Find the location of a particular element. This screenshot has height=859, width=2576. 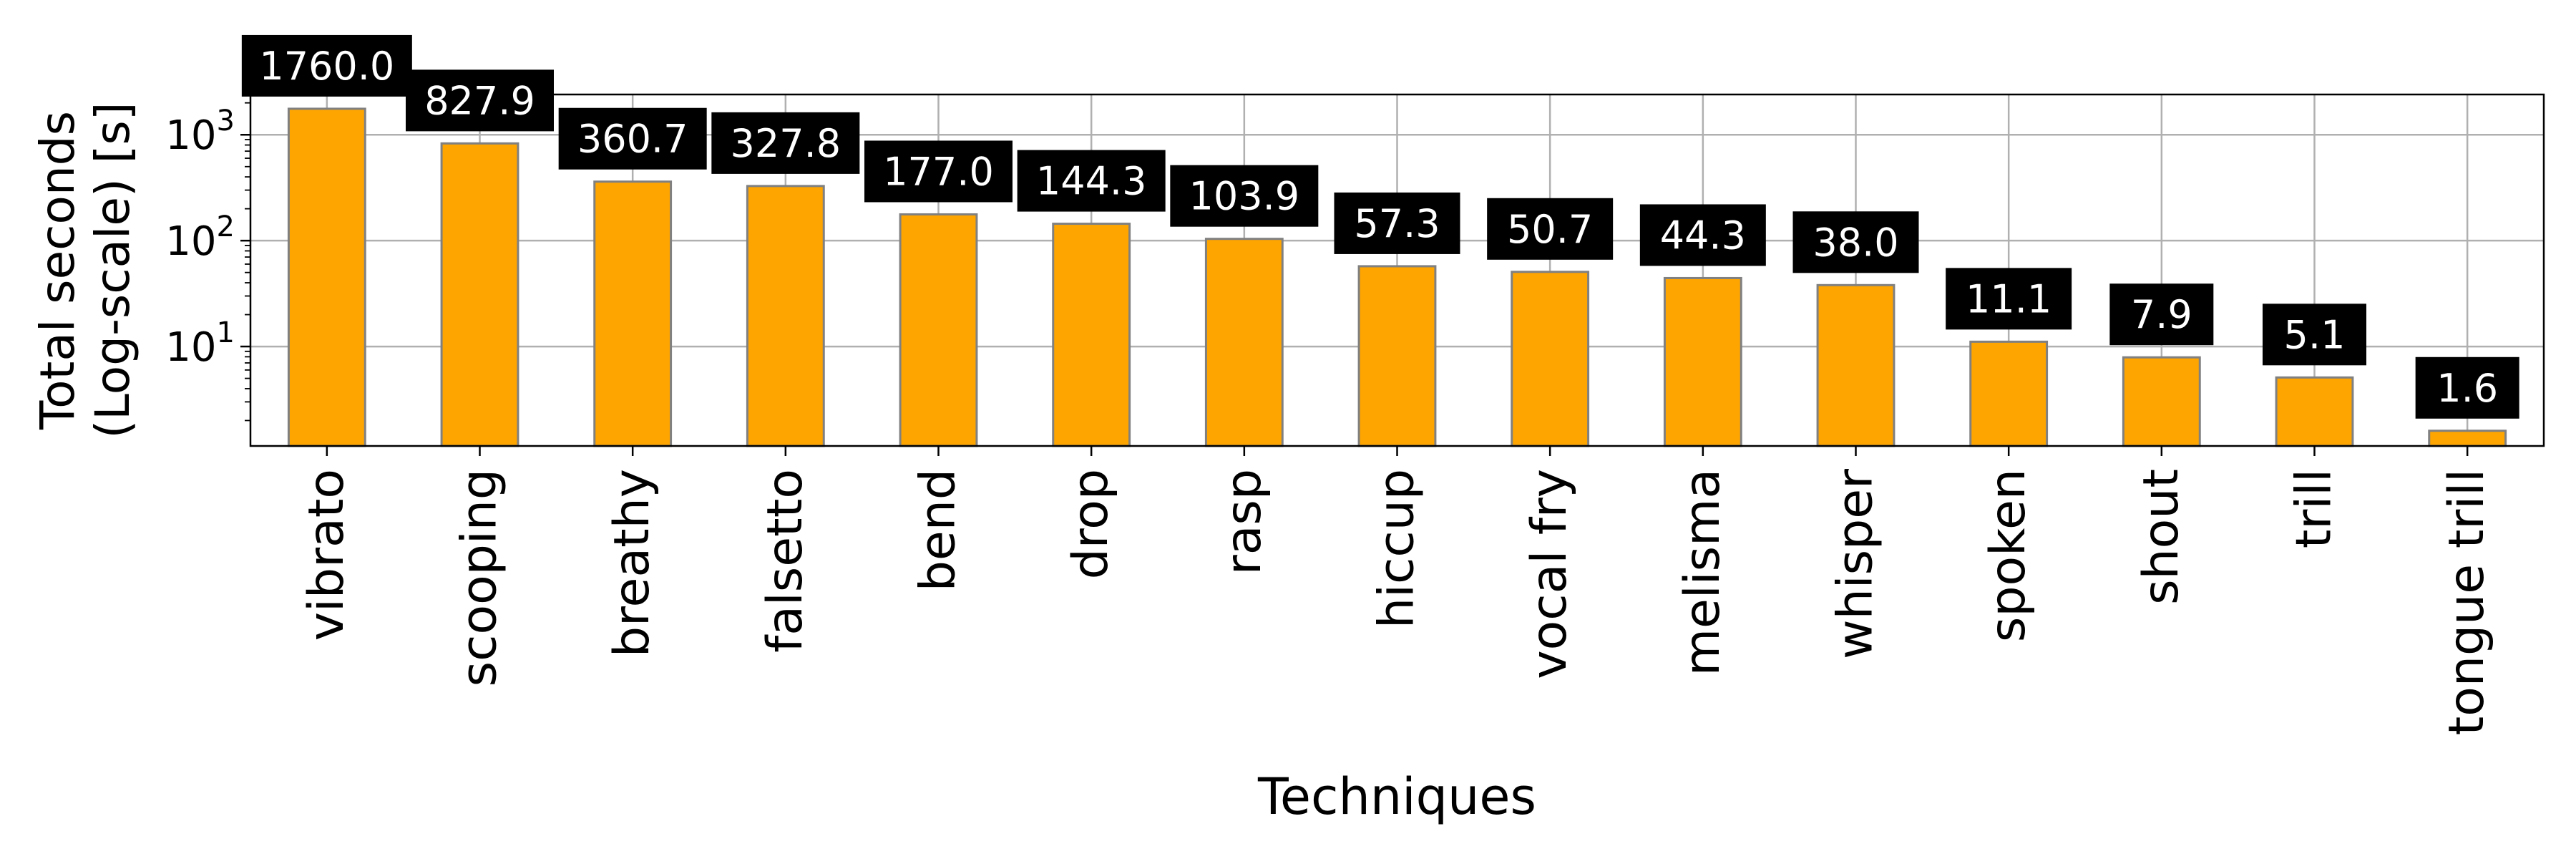

x-tick-label-1: scooping is located at coordinates (480, 577).